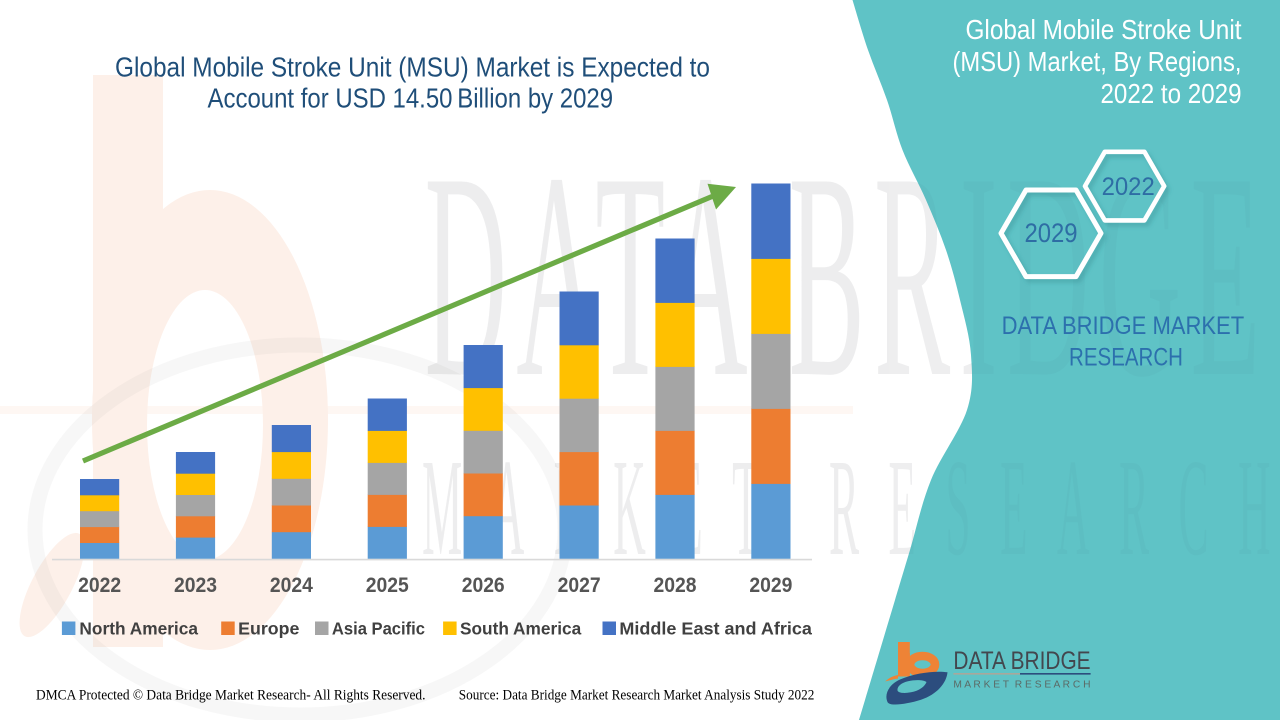  I want to click on svg-text: South America, so click(520, 629).